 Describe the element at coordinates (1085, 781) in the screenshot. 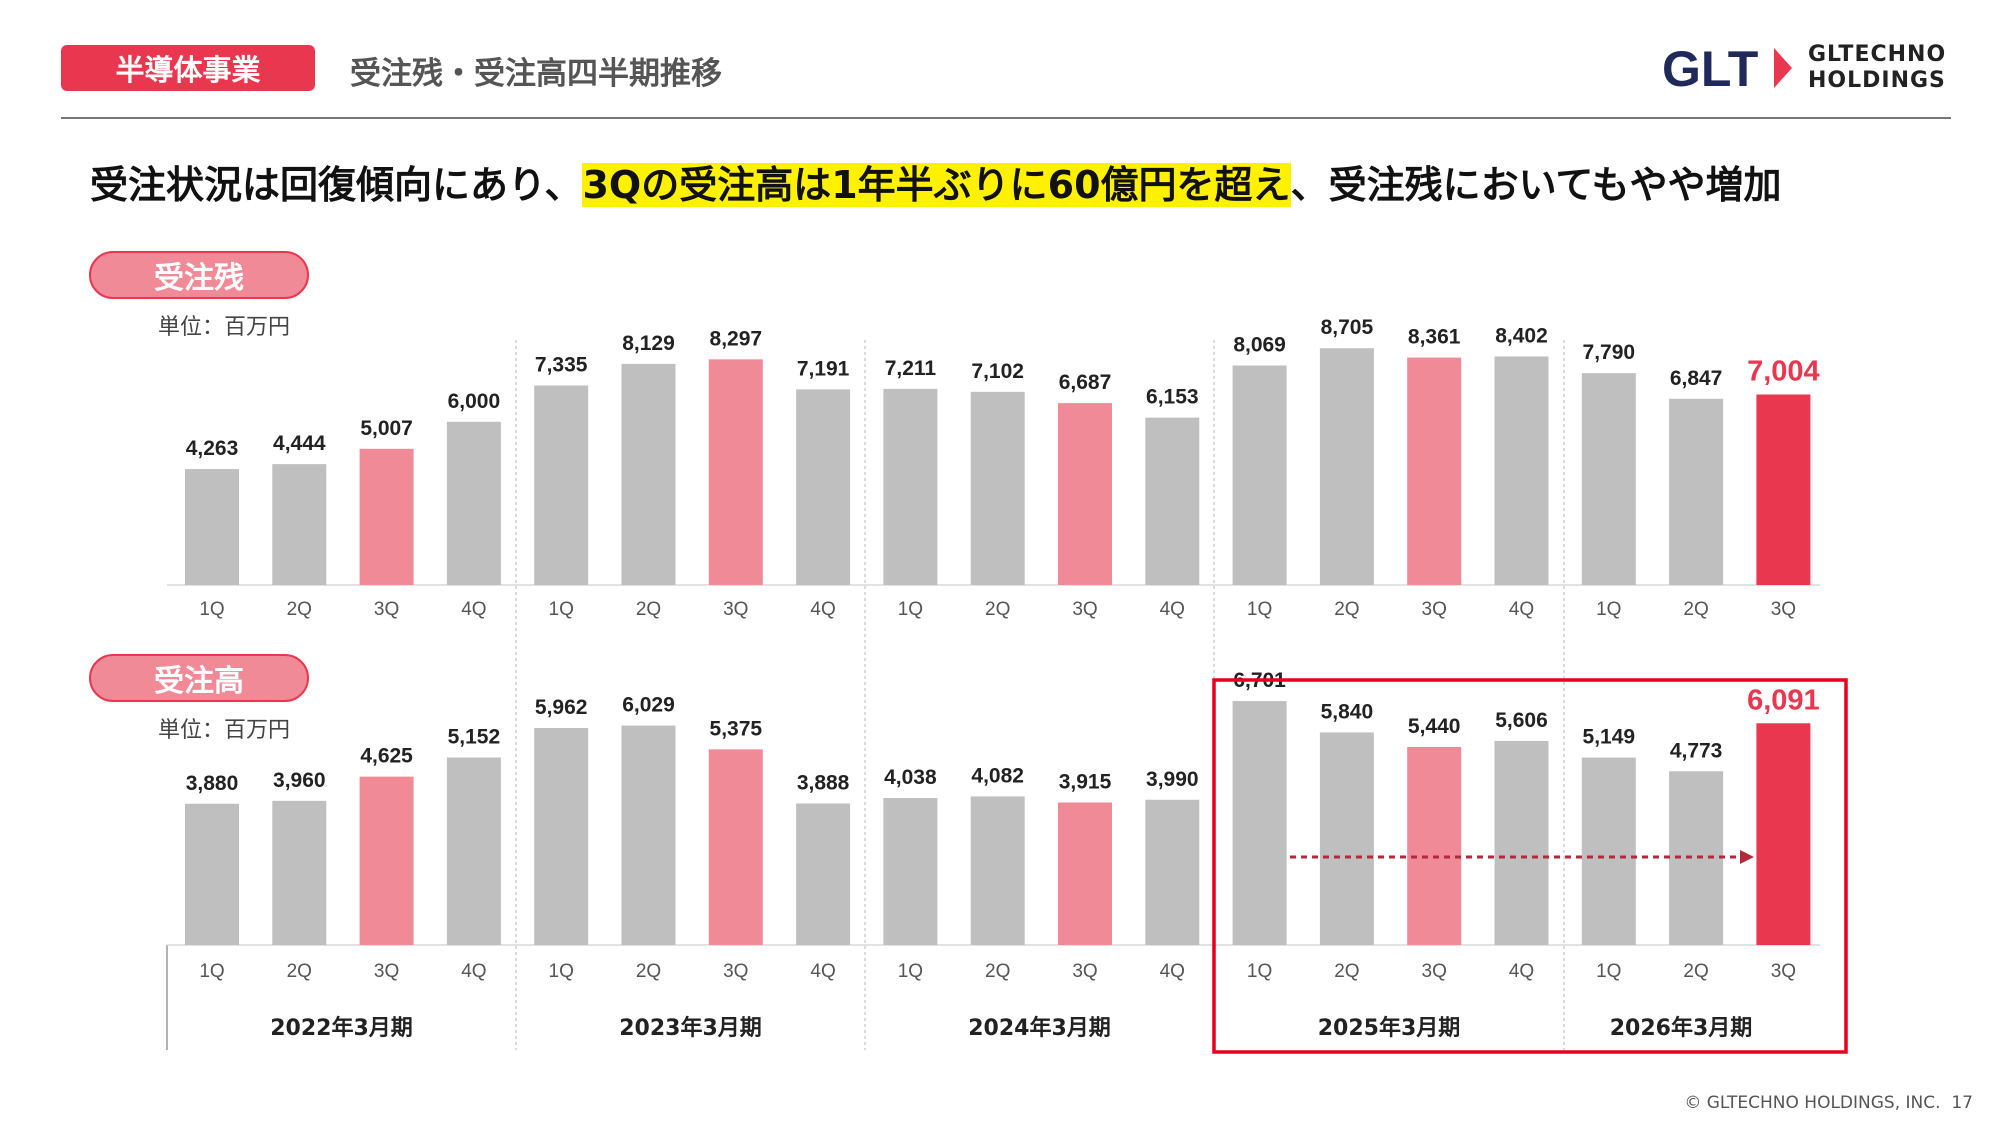

I see `orders-value-label: 3,915` at that location.